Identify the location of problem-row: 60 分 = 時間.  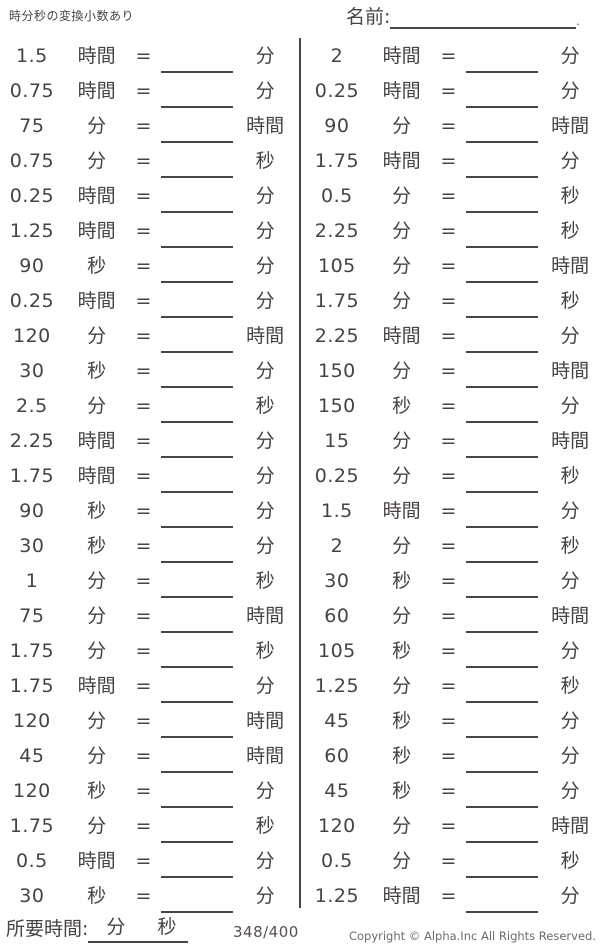
(452, 617).